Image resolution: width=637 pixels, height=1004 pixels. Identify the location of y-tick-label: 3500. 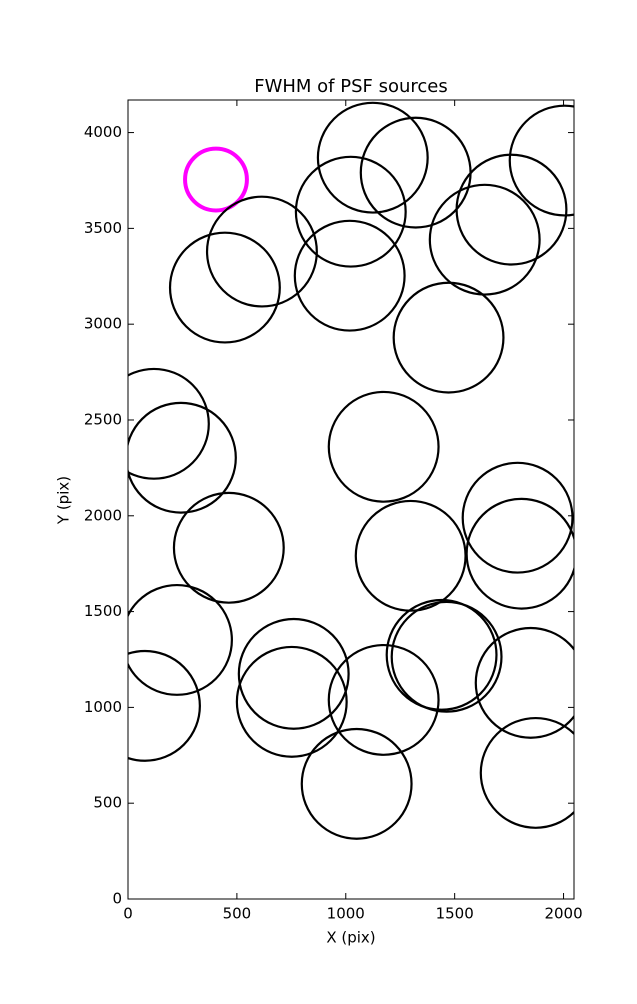
(103, 228).